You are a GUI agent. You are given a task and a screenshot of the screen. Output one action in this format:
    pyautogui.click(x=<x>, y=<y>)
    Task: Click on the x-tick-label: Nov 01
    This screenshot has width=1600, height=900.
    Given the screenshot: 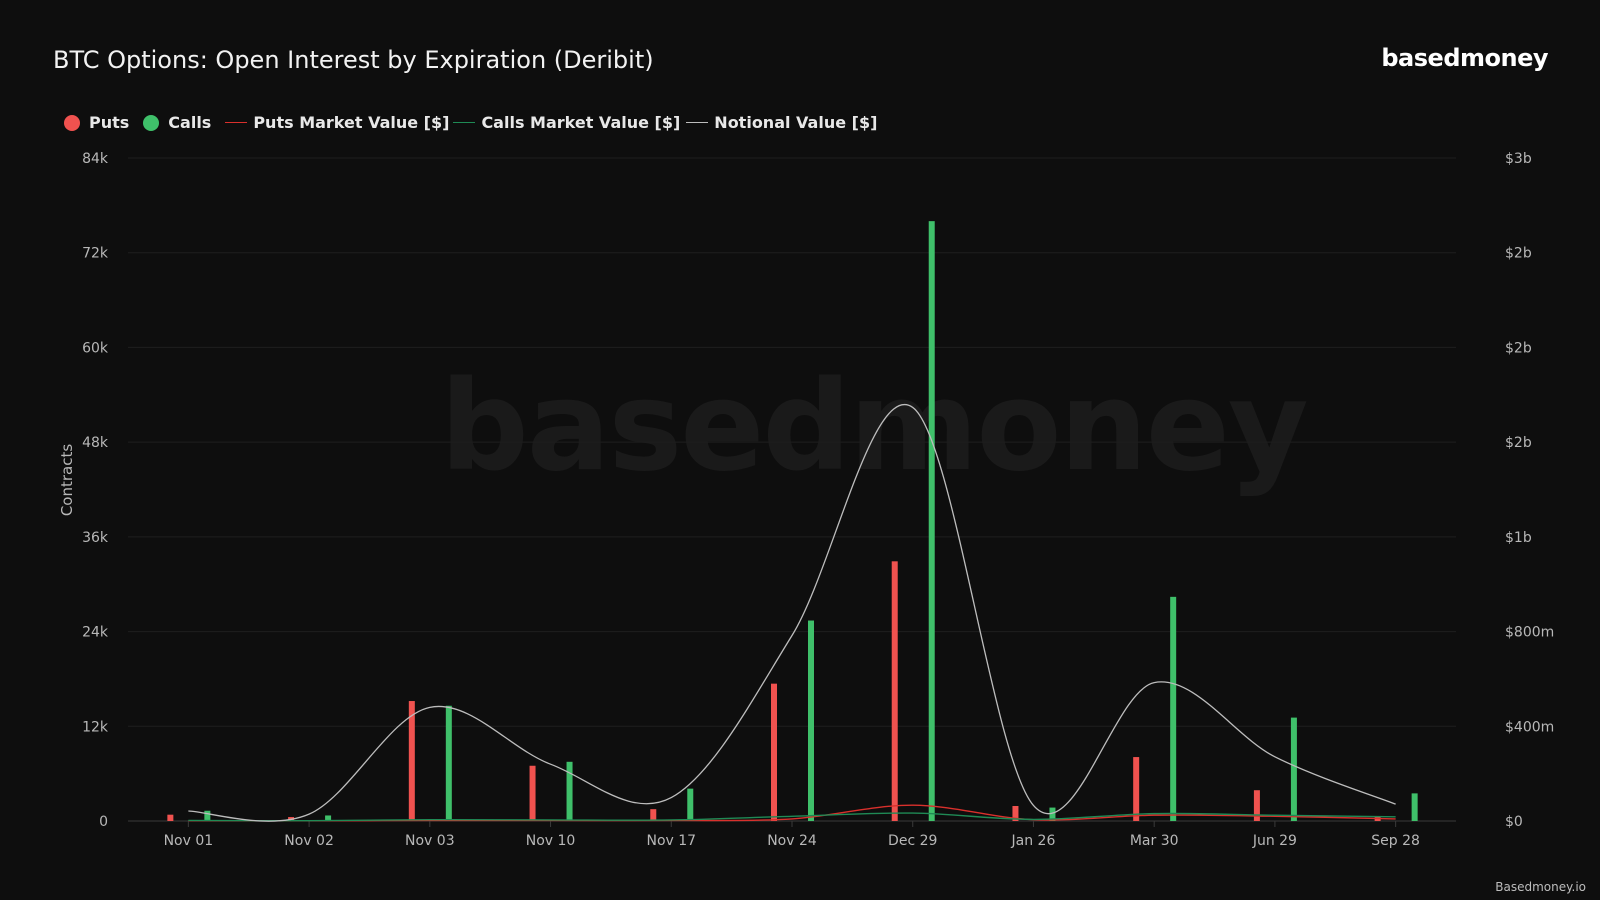 What is the action you would take?
    pyautogui.click(x=189, y=841)
    